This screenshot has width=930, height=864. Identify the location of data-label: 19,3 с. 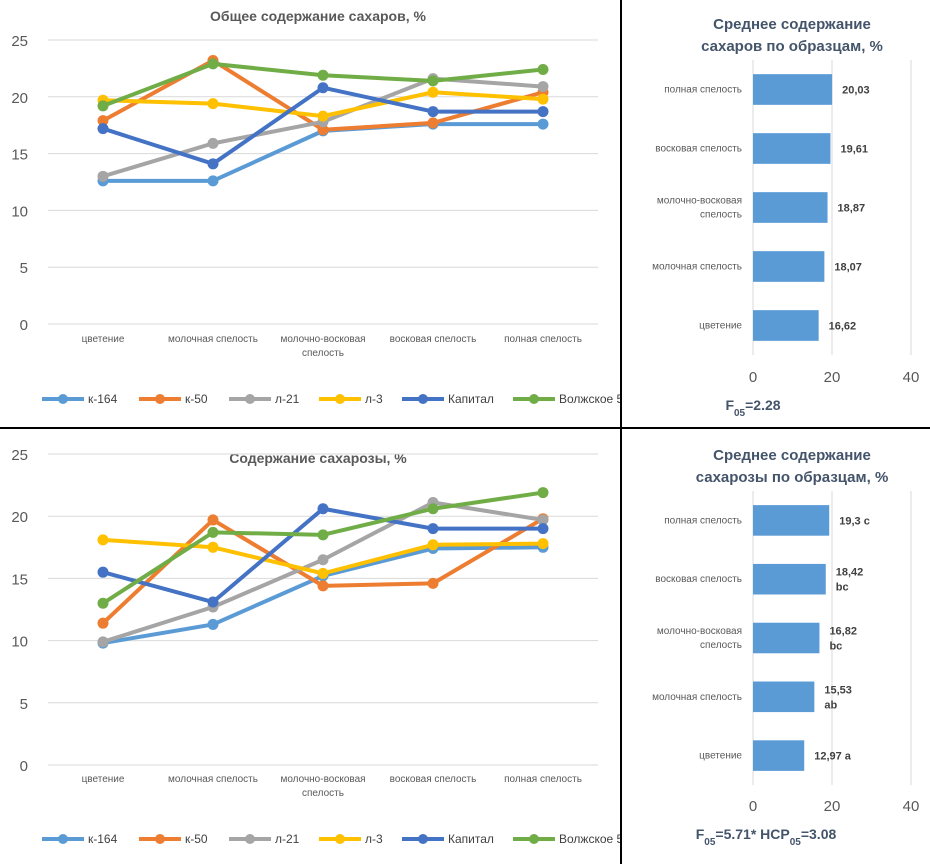
(854, 521).